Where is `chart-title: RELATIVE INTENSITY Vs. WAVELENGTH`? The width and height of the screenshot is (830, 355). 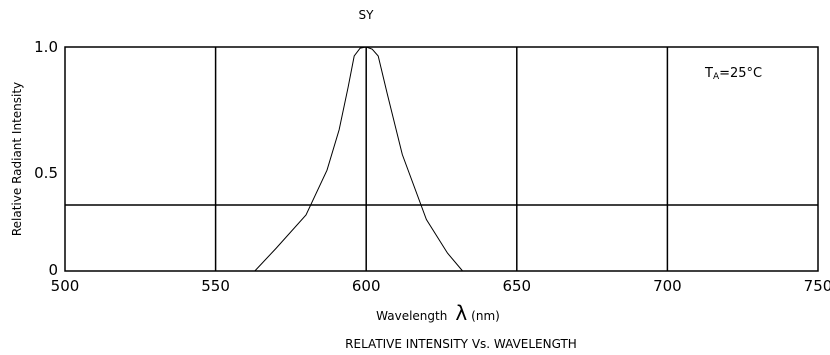 chart-title: RELATIVE INTENSITY Vs. WAVELENGTH is located at coordinates (461, 344).